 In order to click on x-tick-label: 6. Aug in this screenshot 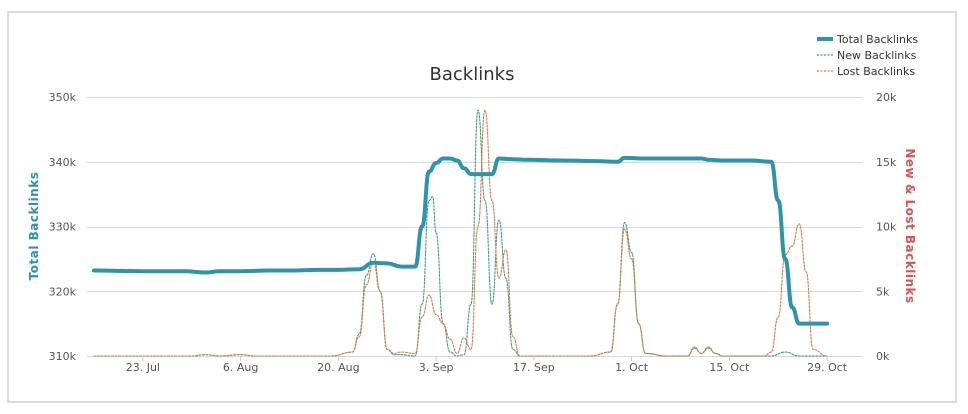, I will do `click(240, 367)`.